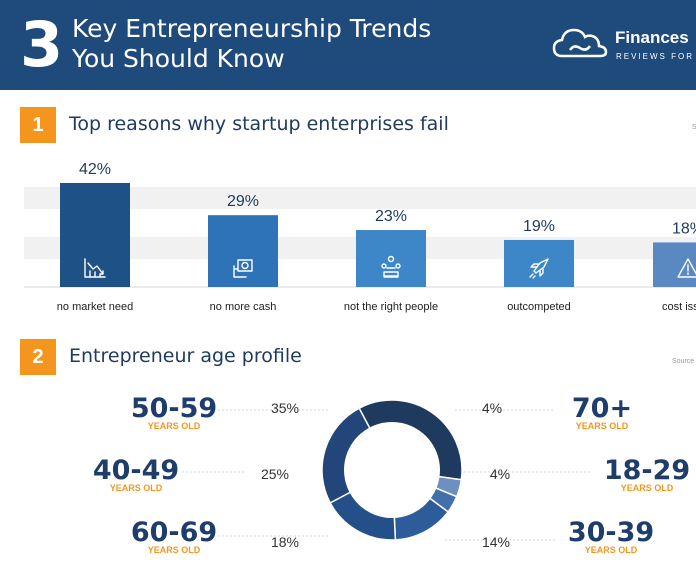  I want to click on brand-logo: Finances REVIEWS FOR, so click(624, 44).